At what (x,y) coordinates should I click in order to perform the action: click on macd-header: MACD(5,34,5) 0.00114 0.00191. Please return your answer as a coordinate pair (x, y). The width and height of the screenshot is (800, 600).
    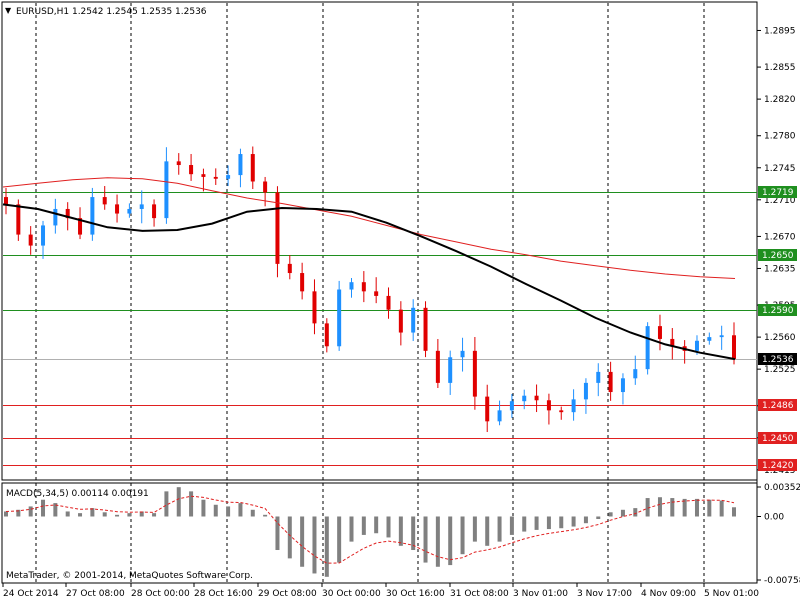
    Looking at the image, I should click on (77, 494).